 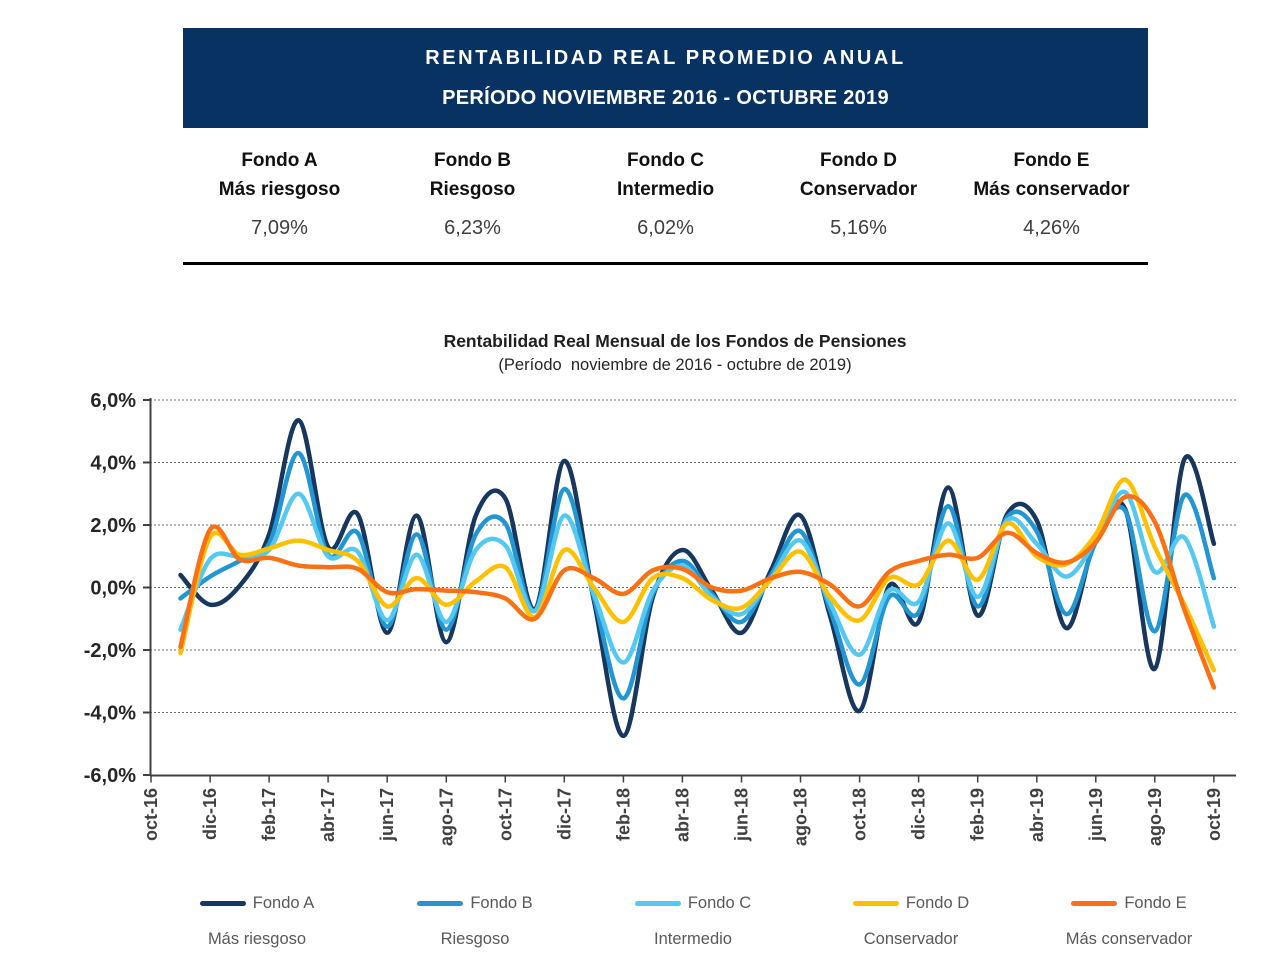 What do you see at coordinates (279, 189) in the screenshot?
I see `fund-risk-label: Más riesgoso` at bounding box center [279, 189].